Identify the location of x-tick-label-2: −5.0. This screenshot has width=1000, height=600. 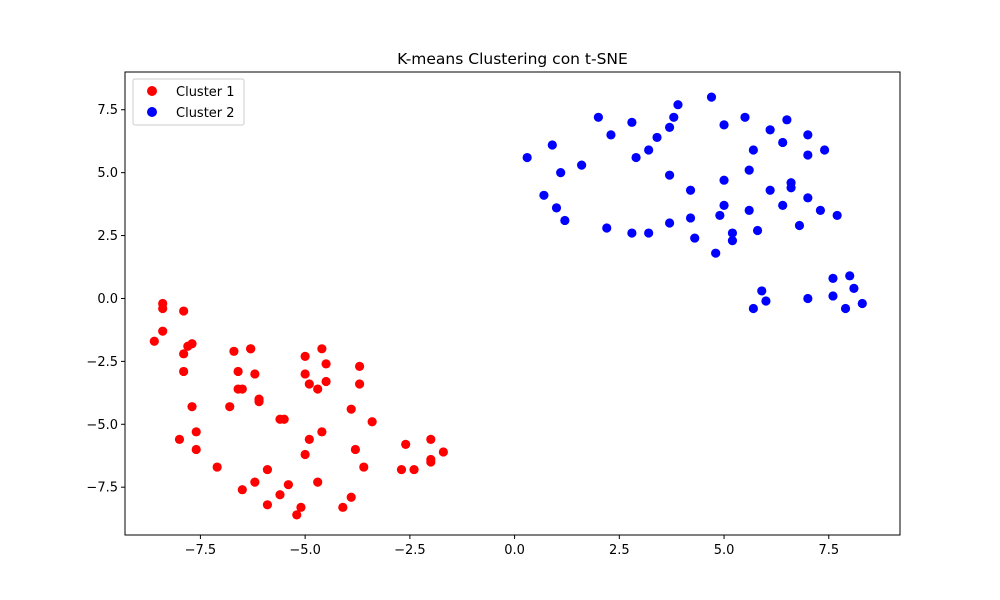
(305, 550).